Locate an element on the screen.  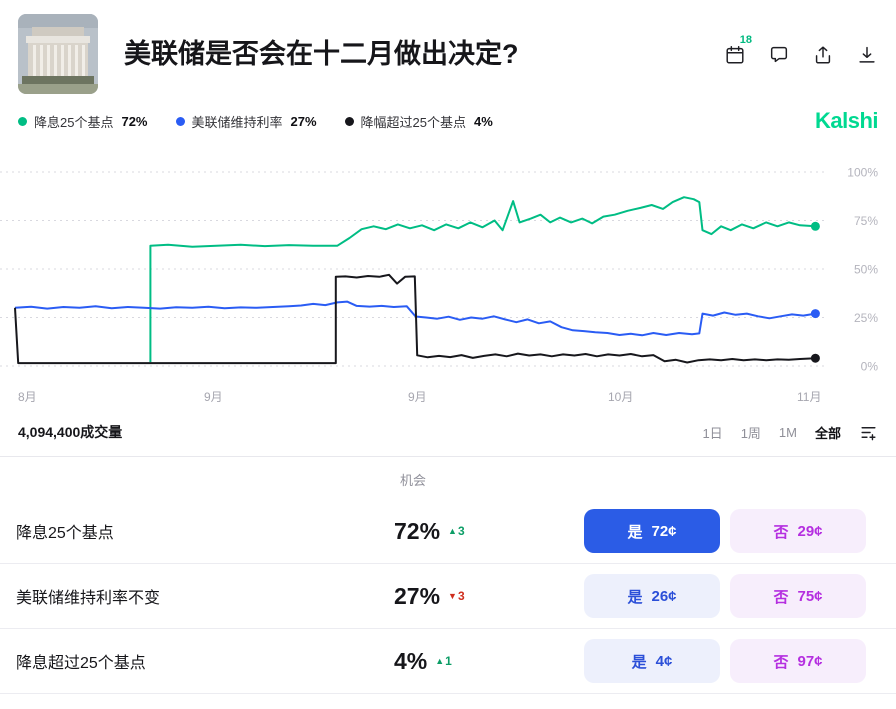
change-amount: 1 is located at coordinates (448, 661).